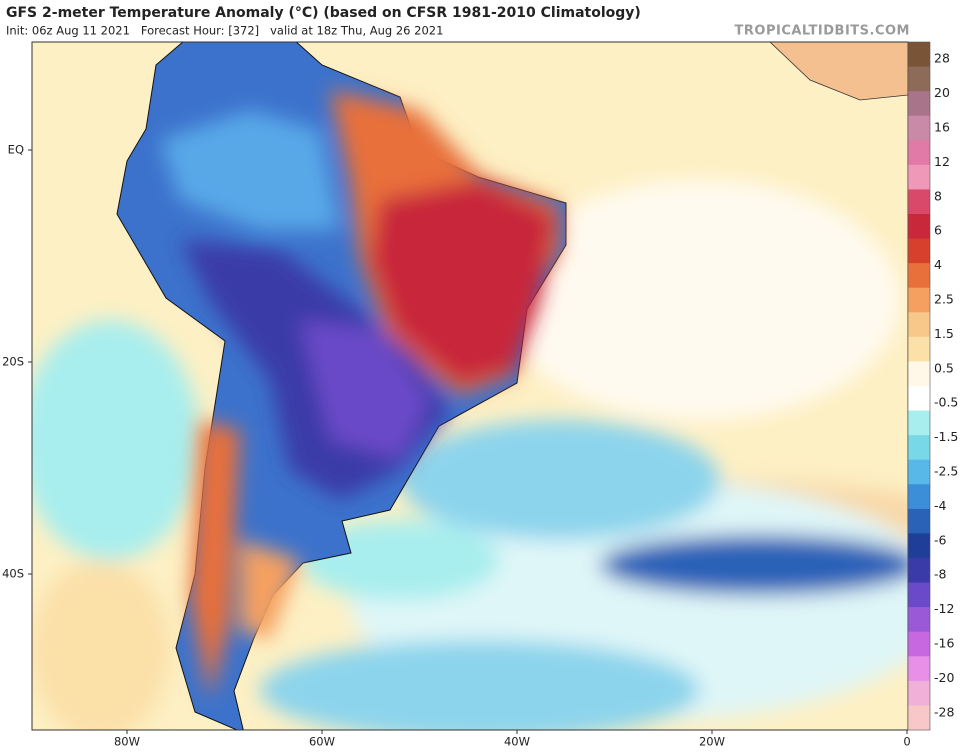  What do you see at coordinates (946, 471) in the screenshot?
I see `colorbar-label: -2.5` at bounding box center [946, 471].